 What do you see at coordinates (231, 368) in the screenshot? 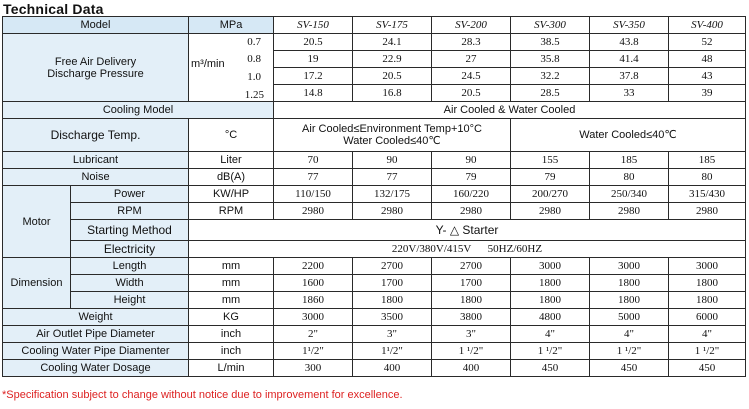
I see `cooling-dosage-unit: L/min` at bounding box center [231, 368].